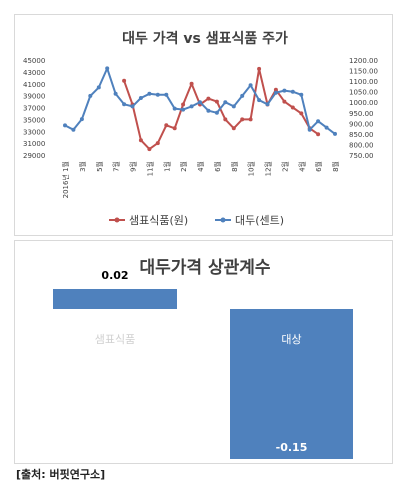 Image resolution: width=413 pixels, height=488 pixels. Describe the element at coordinates (361, 156) in the screenshot. I see `right-tick-label: 750.00` at that location.